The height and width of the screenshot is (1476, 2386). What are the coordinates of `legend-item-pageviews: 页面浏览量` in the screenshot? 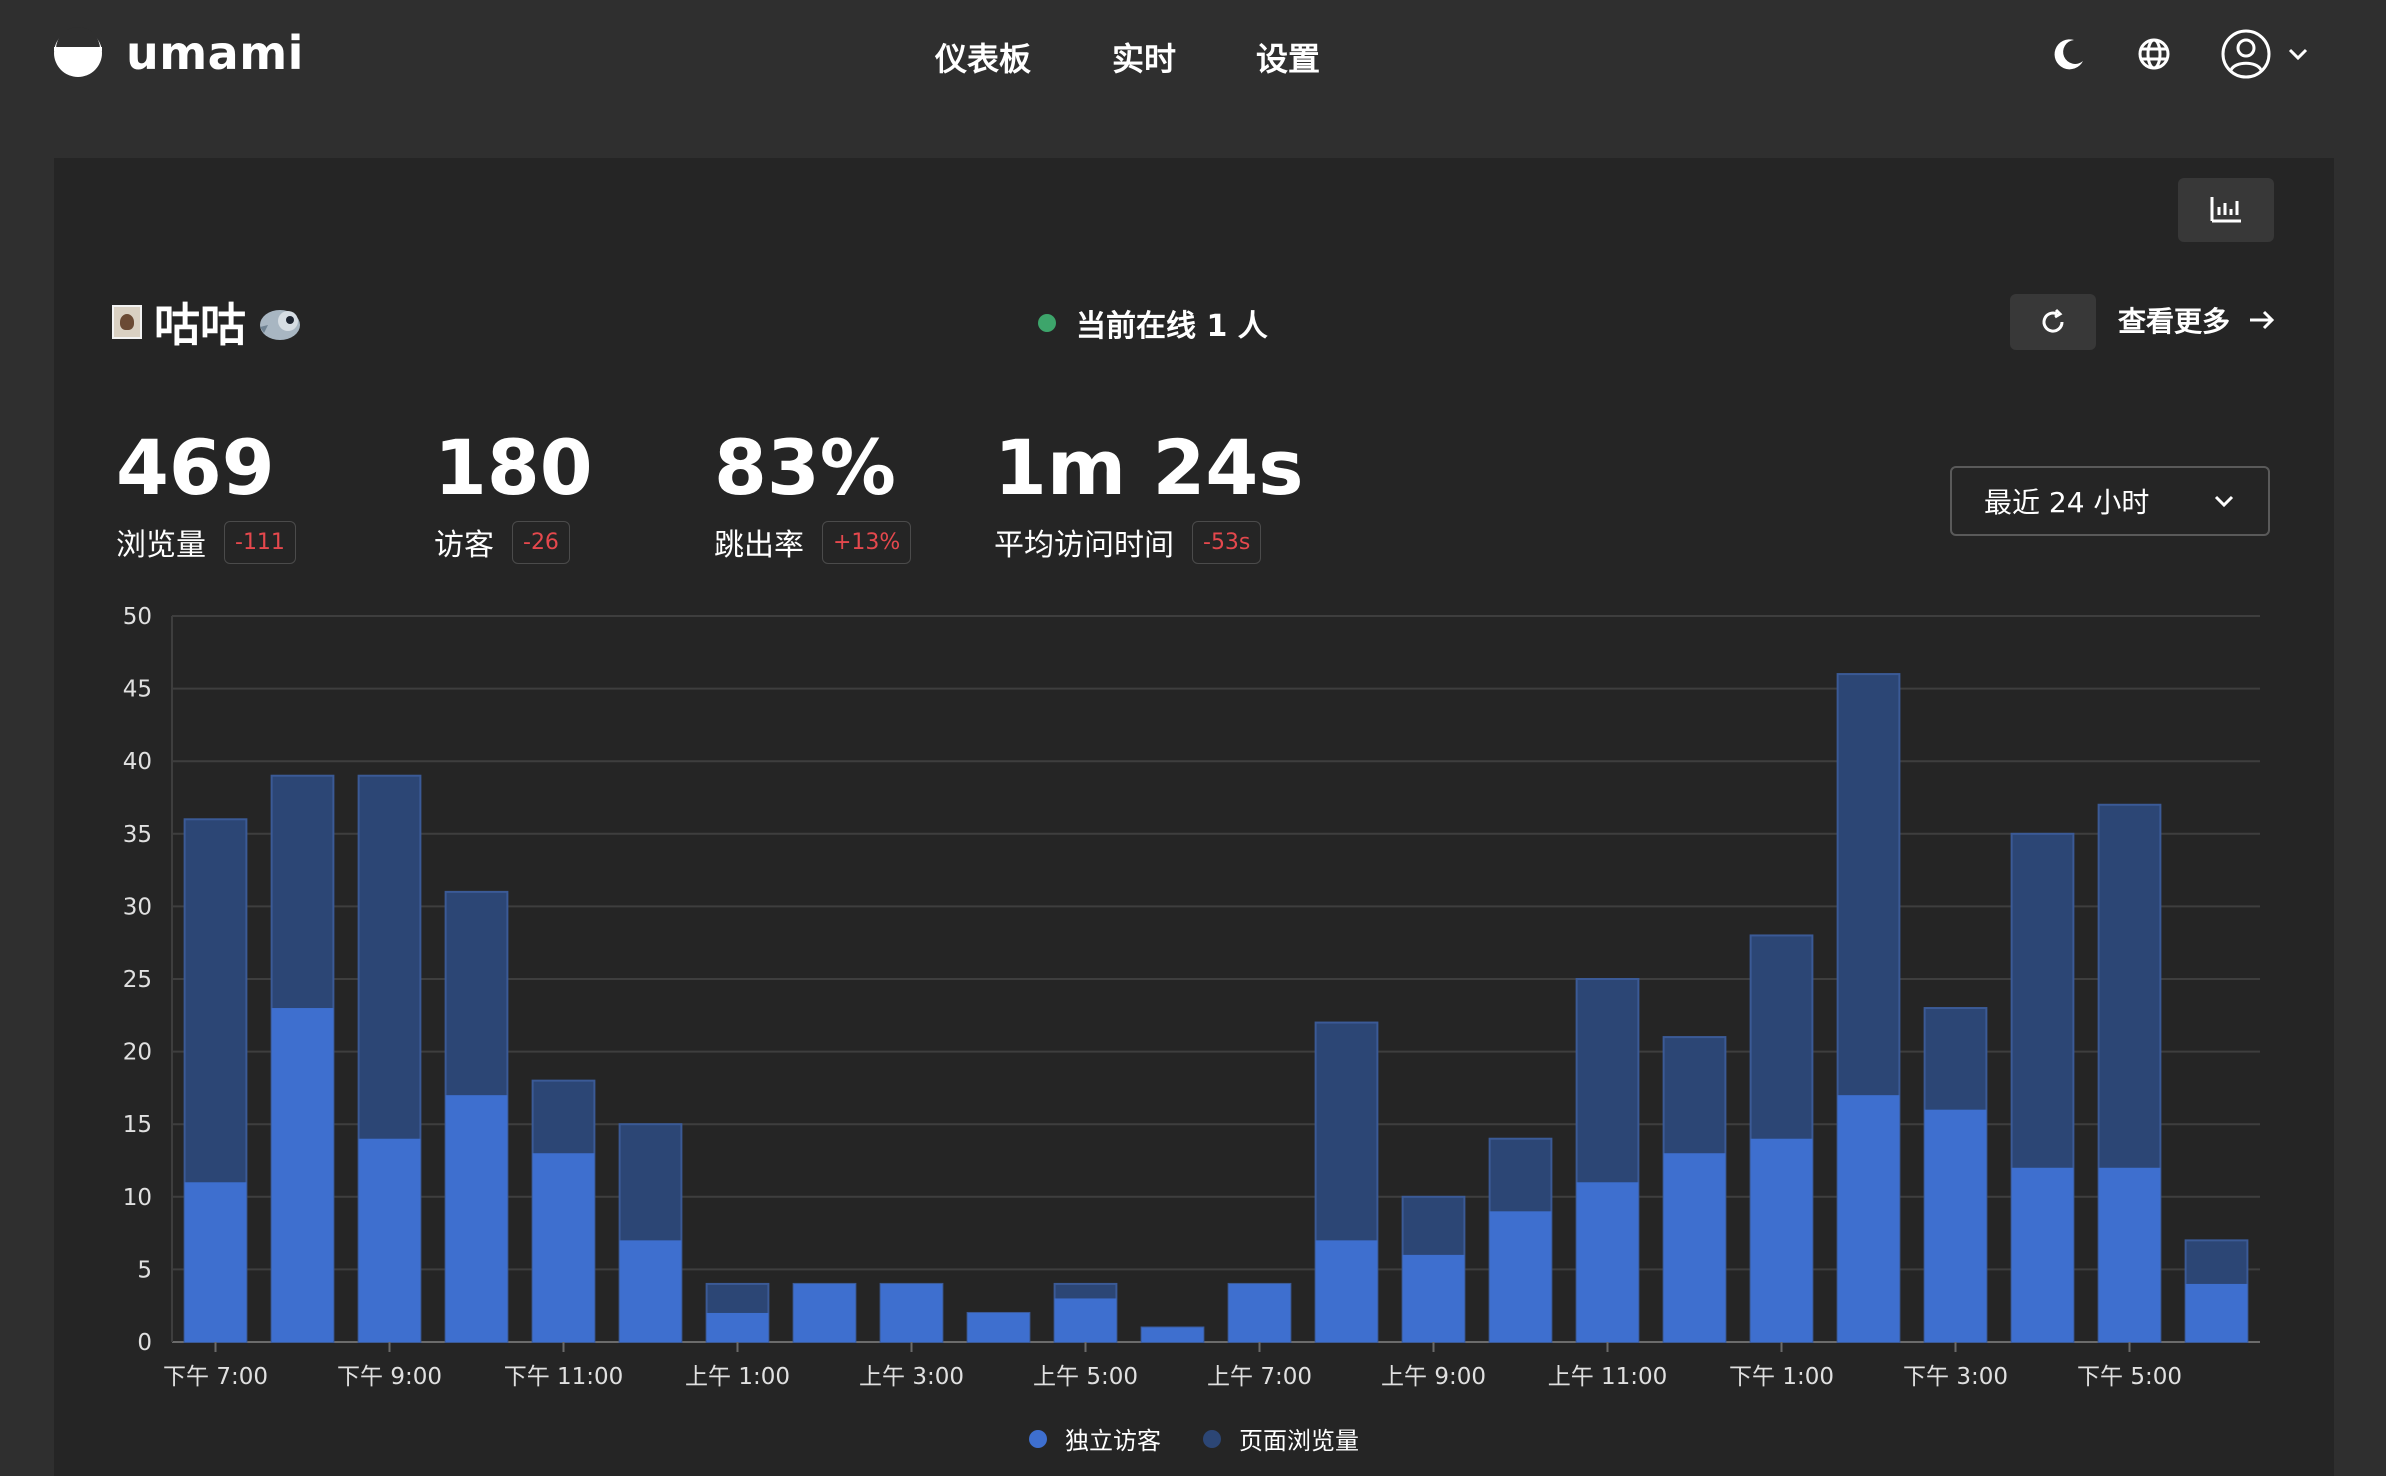 It's located at (1281, 1438).